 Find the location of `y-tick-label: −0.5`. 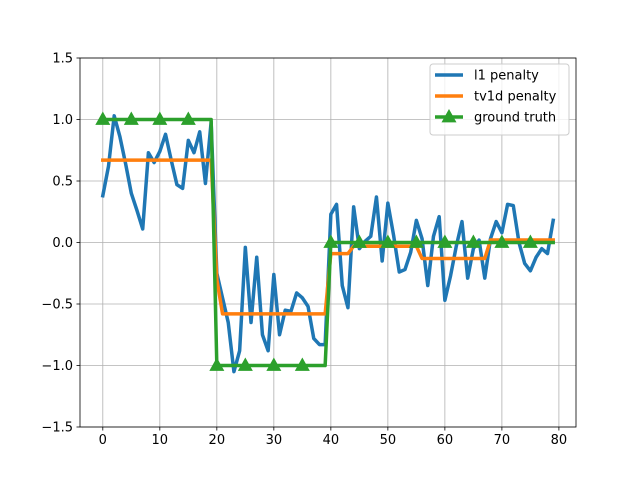

y-tick-label: −0.5 is located at coordinates (57, 305).